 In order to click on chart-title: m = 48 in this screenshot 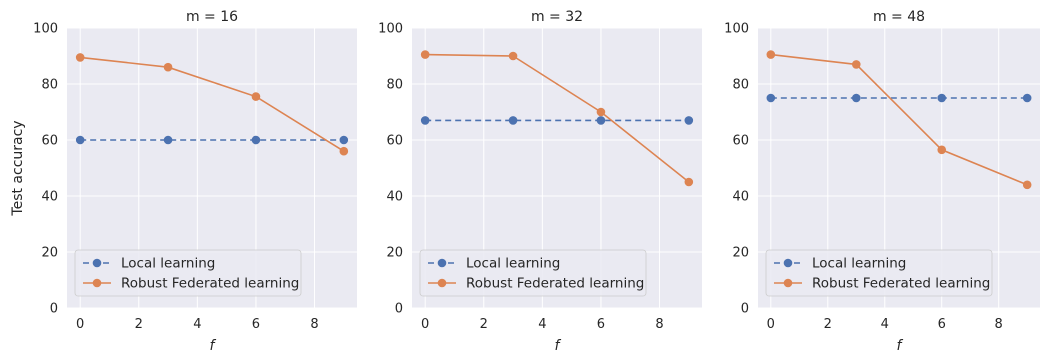, I will do `click(899, 17)`.